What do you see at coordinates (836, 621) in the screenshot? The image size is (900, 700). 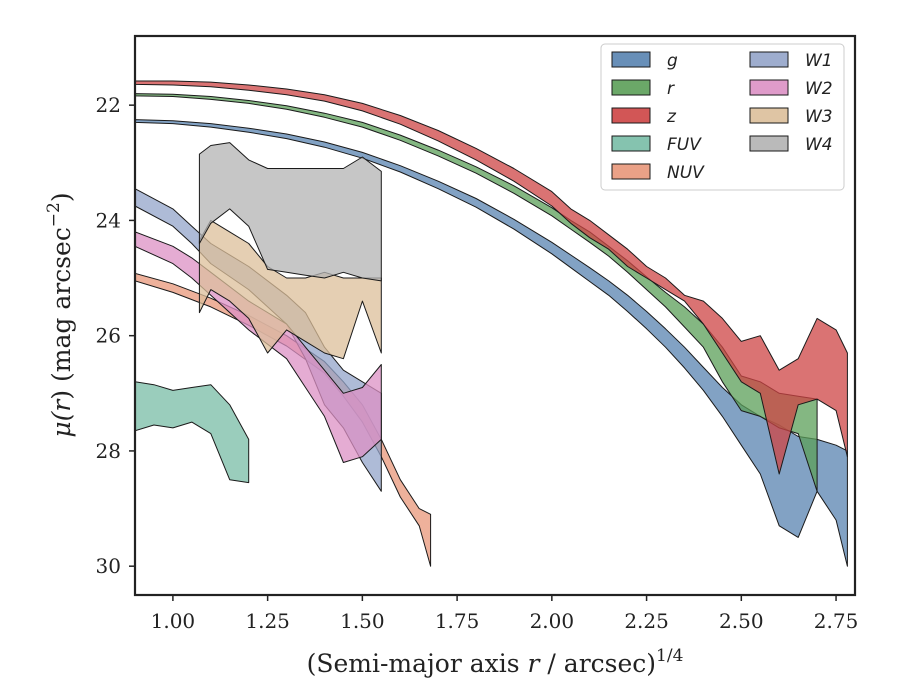 I see `x-tick-label: 2.75` at bounding box center [836, 621].